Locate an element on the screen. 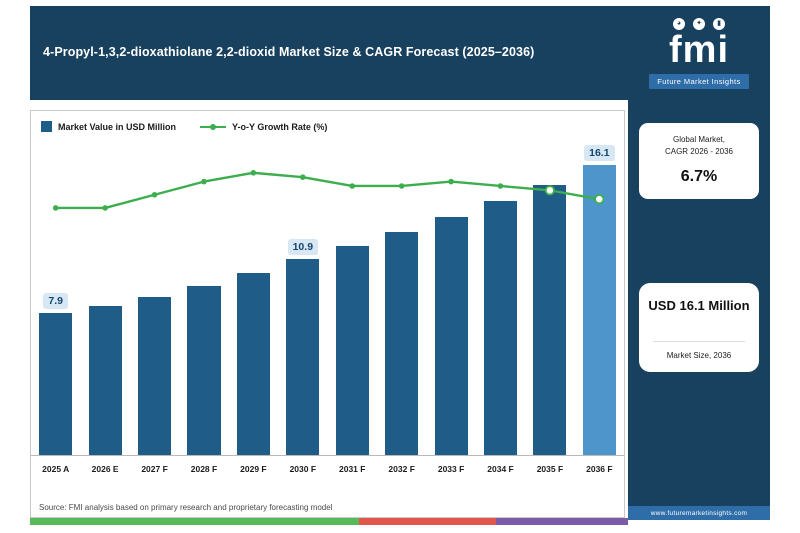 Image resolution: width=800 pixels, height=533 pixels. cagr-card-line1: Global Market, is located at coordinates (699, 139).